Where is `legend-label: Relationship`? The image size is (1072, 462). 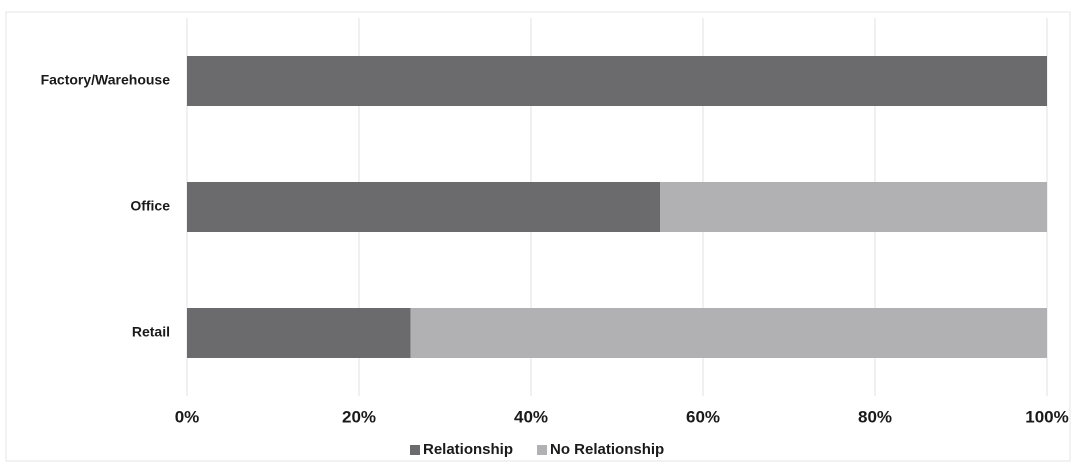 legend-label: Relationship is located at coordinates (468, 449).